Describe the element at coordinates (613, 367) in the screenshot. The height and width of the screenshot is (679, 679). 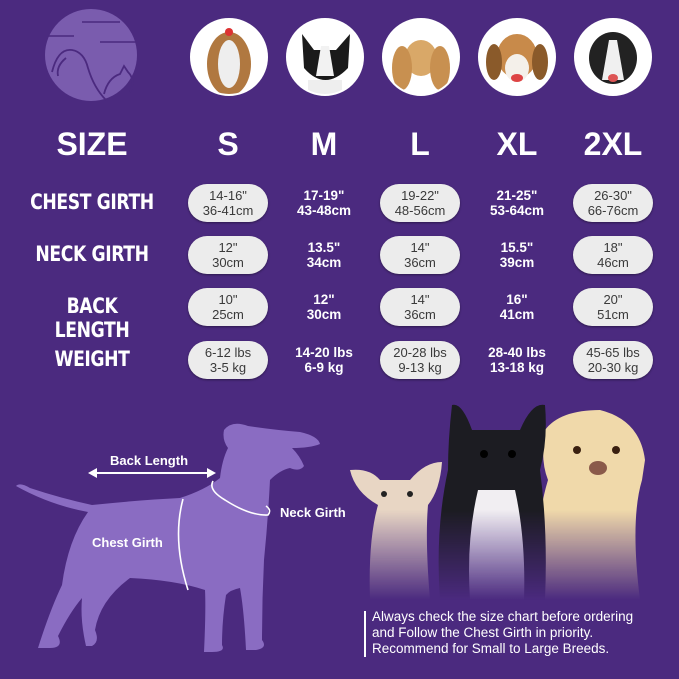
I see `cell-value: 20-30 kg` at that location.